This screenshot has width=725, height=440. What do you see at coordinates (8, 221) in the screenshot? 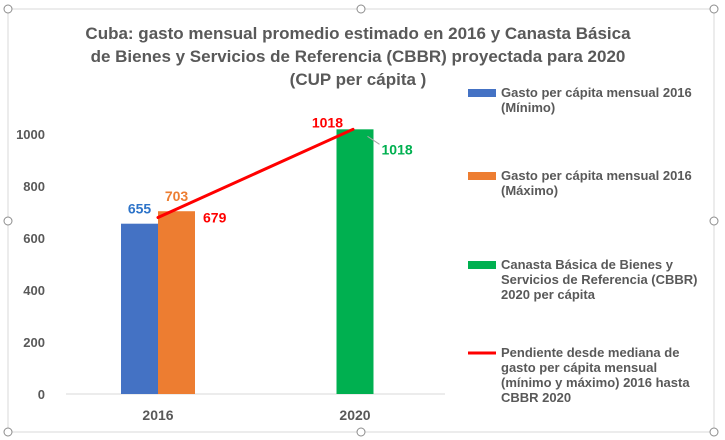
I see `resize-handle-middle-left` at bounding box center [8, 221].